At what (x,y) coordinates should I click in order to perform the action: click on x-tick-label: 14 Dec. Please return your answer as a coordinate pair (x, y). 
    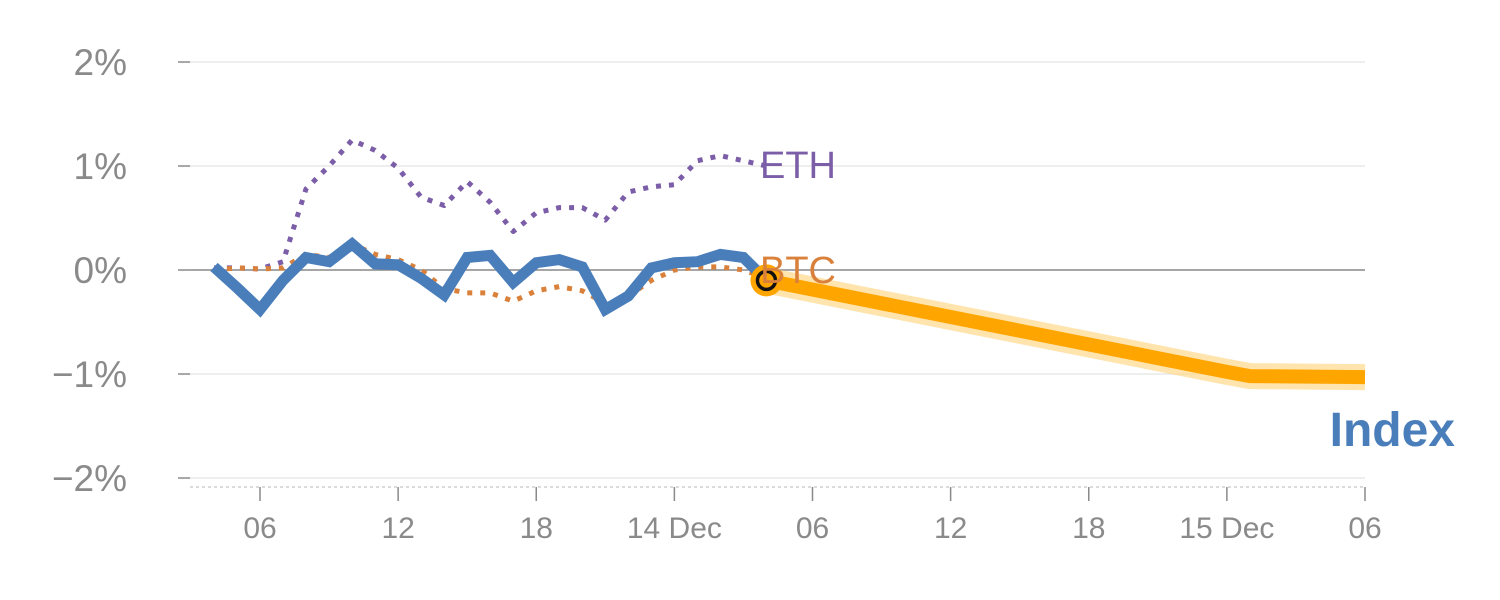
    Looking at the image, I should click on (674, 528).